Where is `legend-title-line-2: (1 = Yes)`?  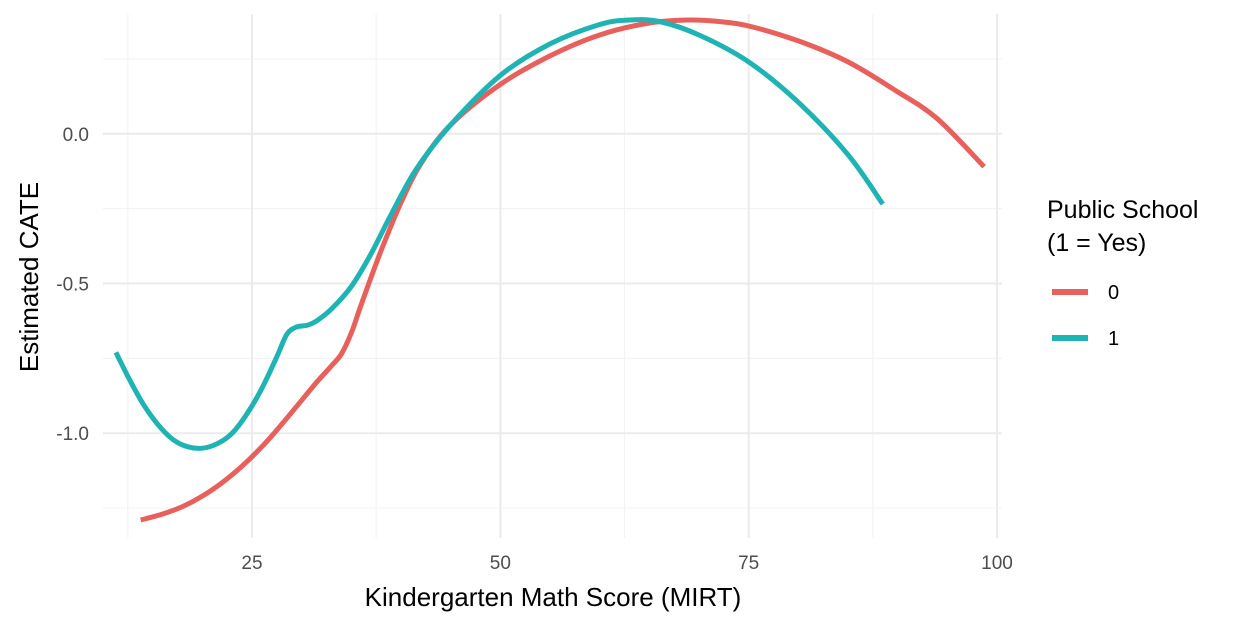 legend-title-line-2: (1 = Yes) is located at coordinates (1096, 243).